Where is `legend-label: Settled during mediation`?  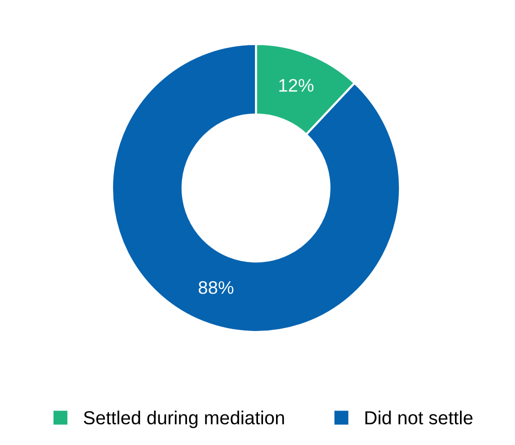
legend-label: Settled during mediation is located at coordinates (184, 419).